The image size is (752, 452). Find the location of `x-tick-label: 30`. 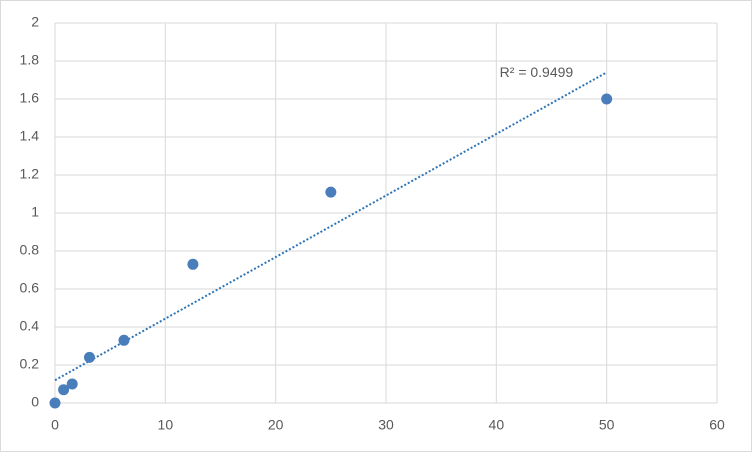

x-tick-label: 30 is located at coordinates (386, 425).